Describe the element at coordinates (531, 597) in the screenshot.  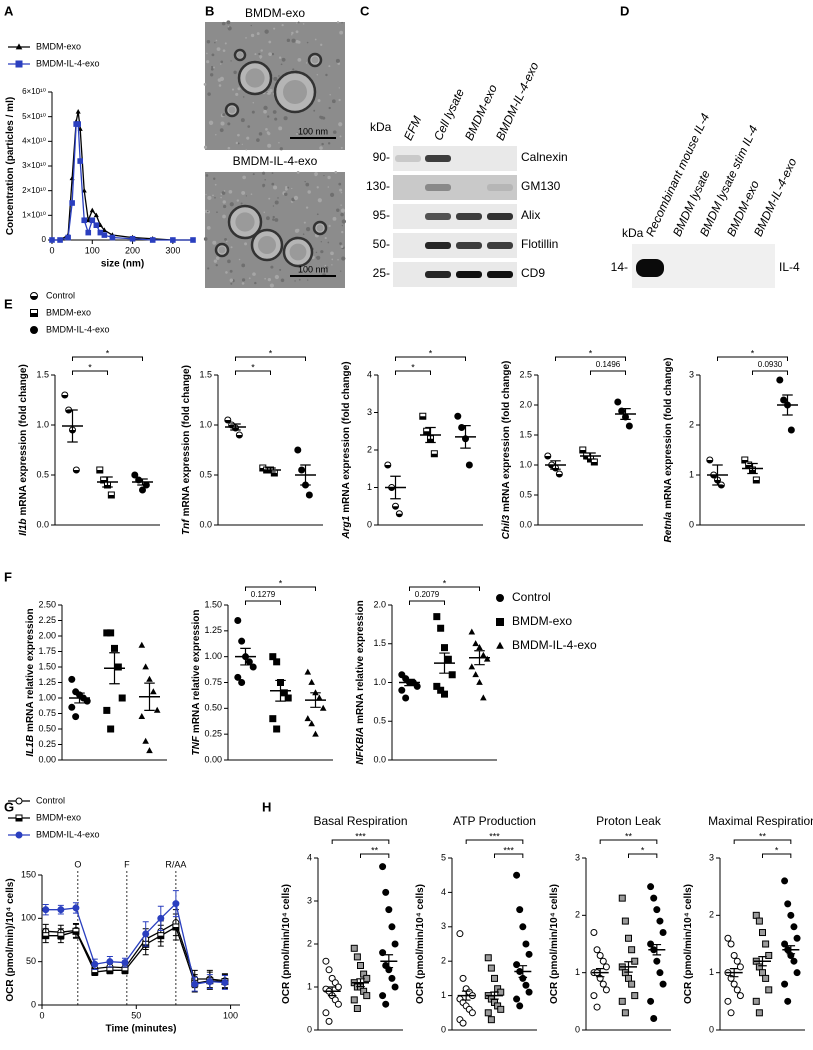
I see `legend-label: Control` at that location.